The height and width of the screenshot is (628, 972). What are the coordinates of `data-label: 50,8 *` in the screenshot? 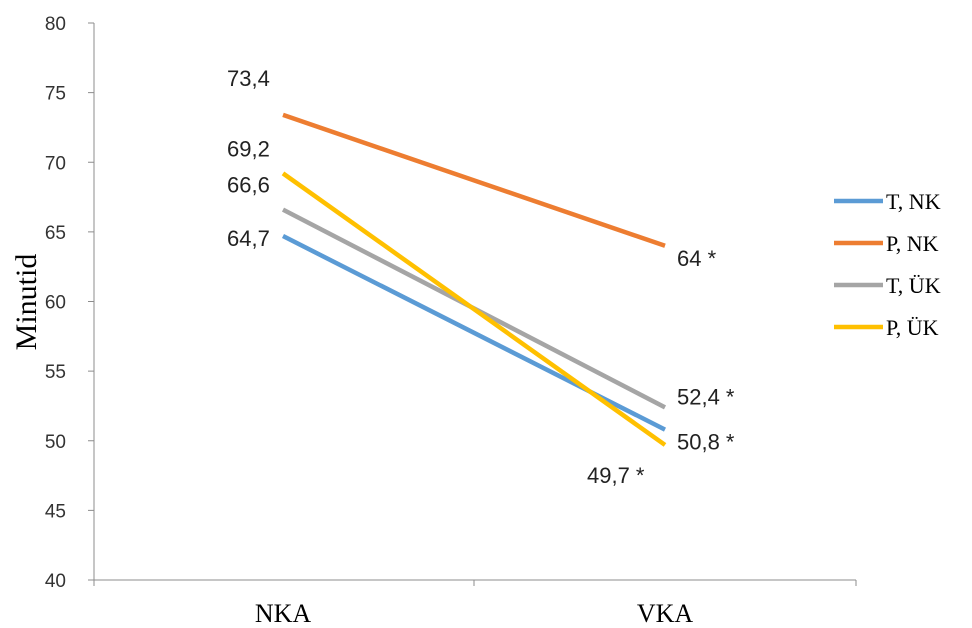 It's located at (706, 442).